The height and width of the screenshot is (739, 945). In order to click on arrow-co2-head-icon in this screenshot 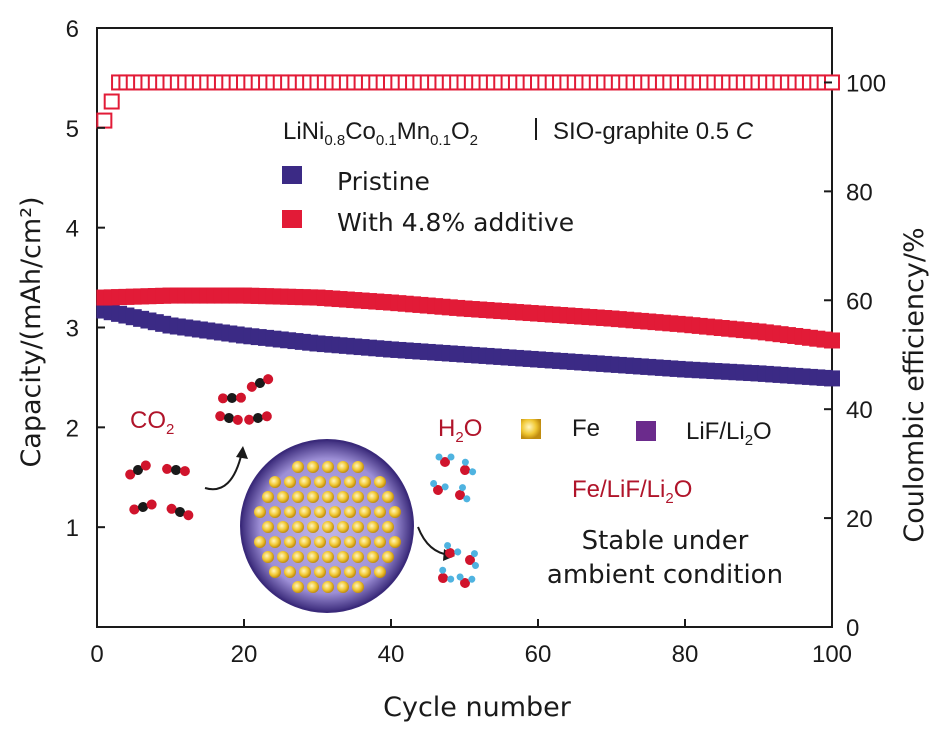, I will do `click(242, 452)`.